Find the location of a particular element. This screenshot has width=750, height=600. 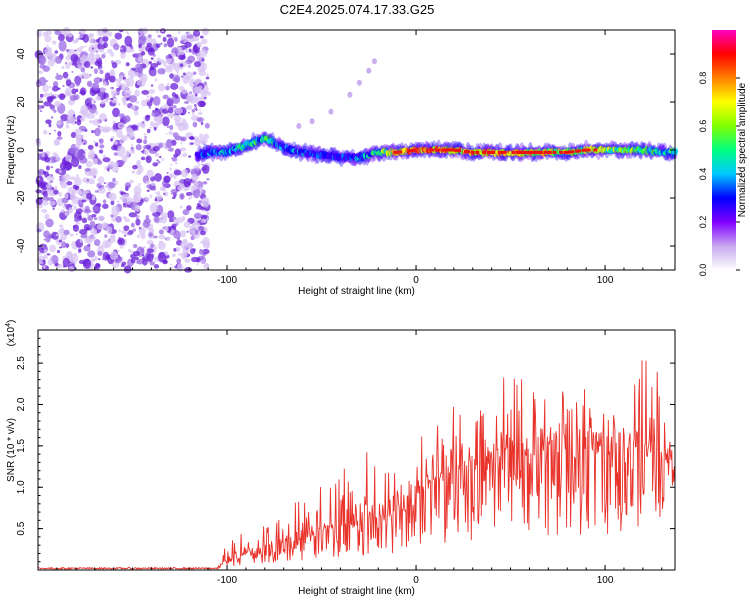

x-tick-label: -100 is located at coordinates (227, 280).